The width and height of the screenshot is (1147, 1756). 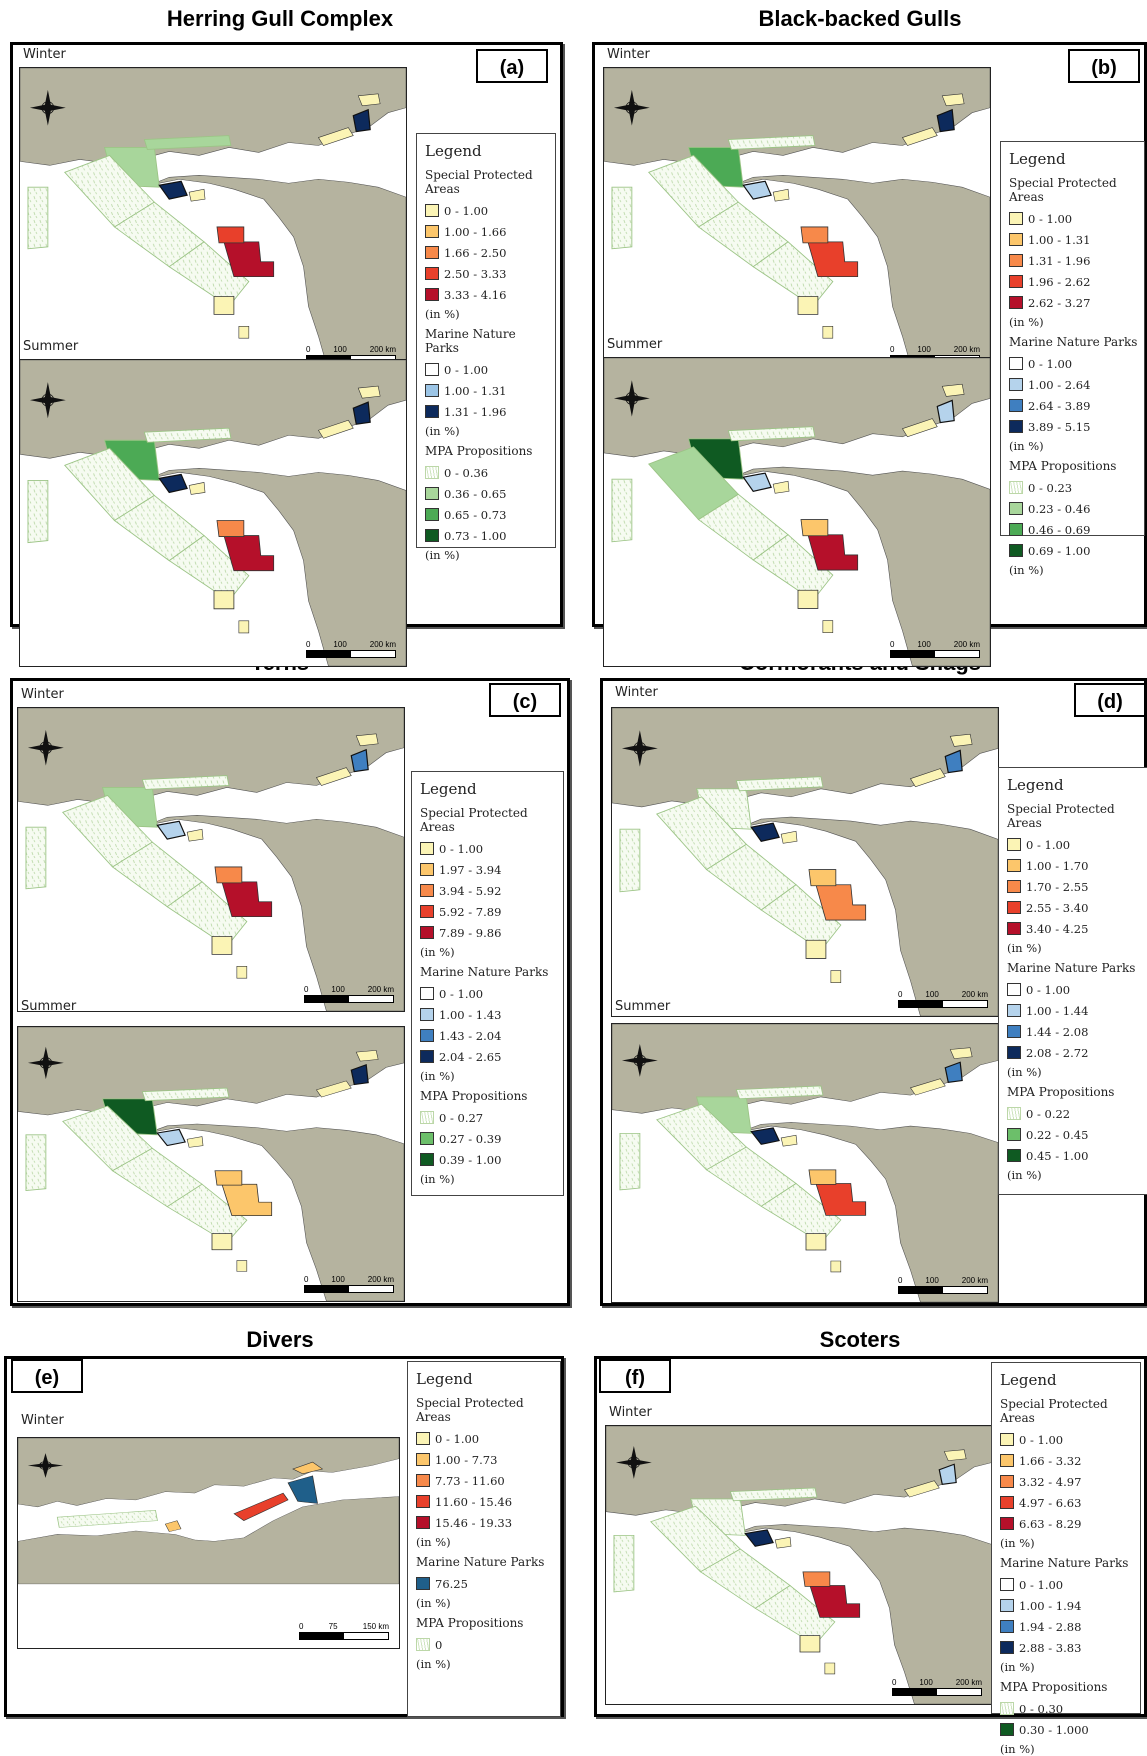 What do you see at coordinates (1074, 907) in the screenshot?
I see `legend-item: 2.55 - 3.40` at bounding box center [1074, 907].